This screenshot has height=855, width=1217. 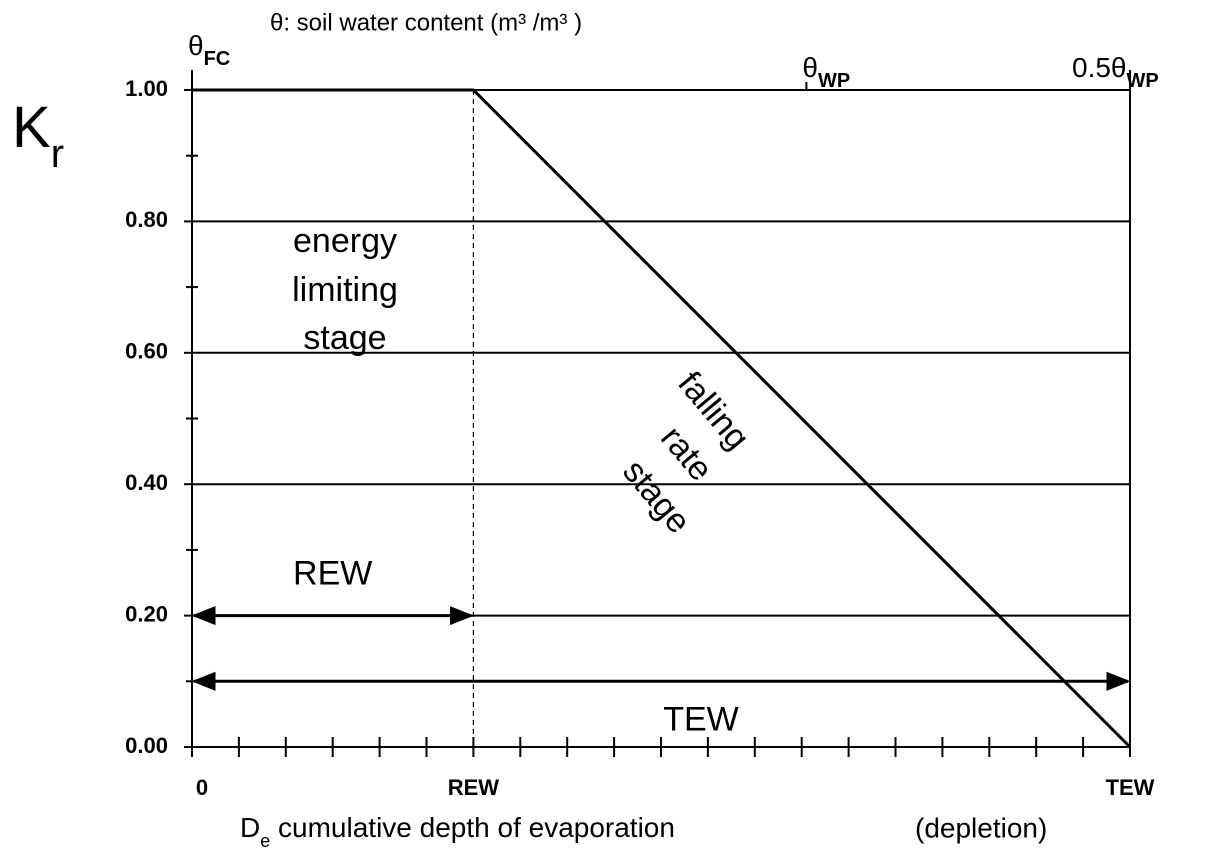 I want to click on y-label-main: K, so click(x=31, y=127).